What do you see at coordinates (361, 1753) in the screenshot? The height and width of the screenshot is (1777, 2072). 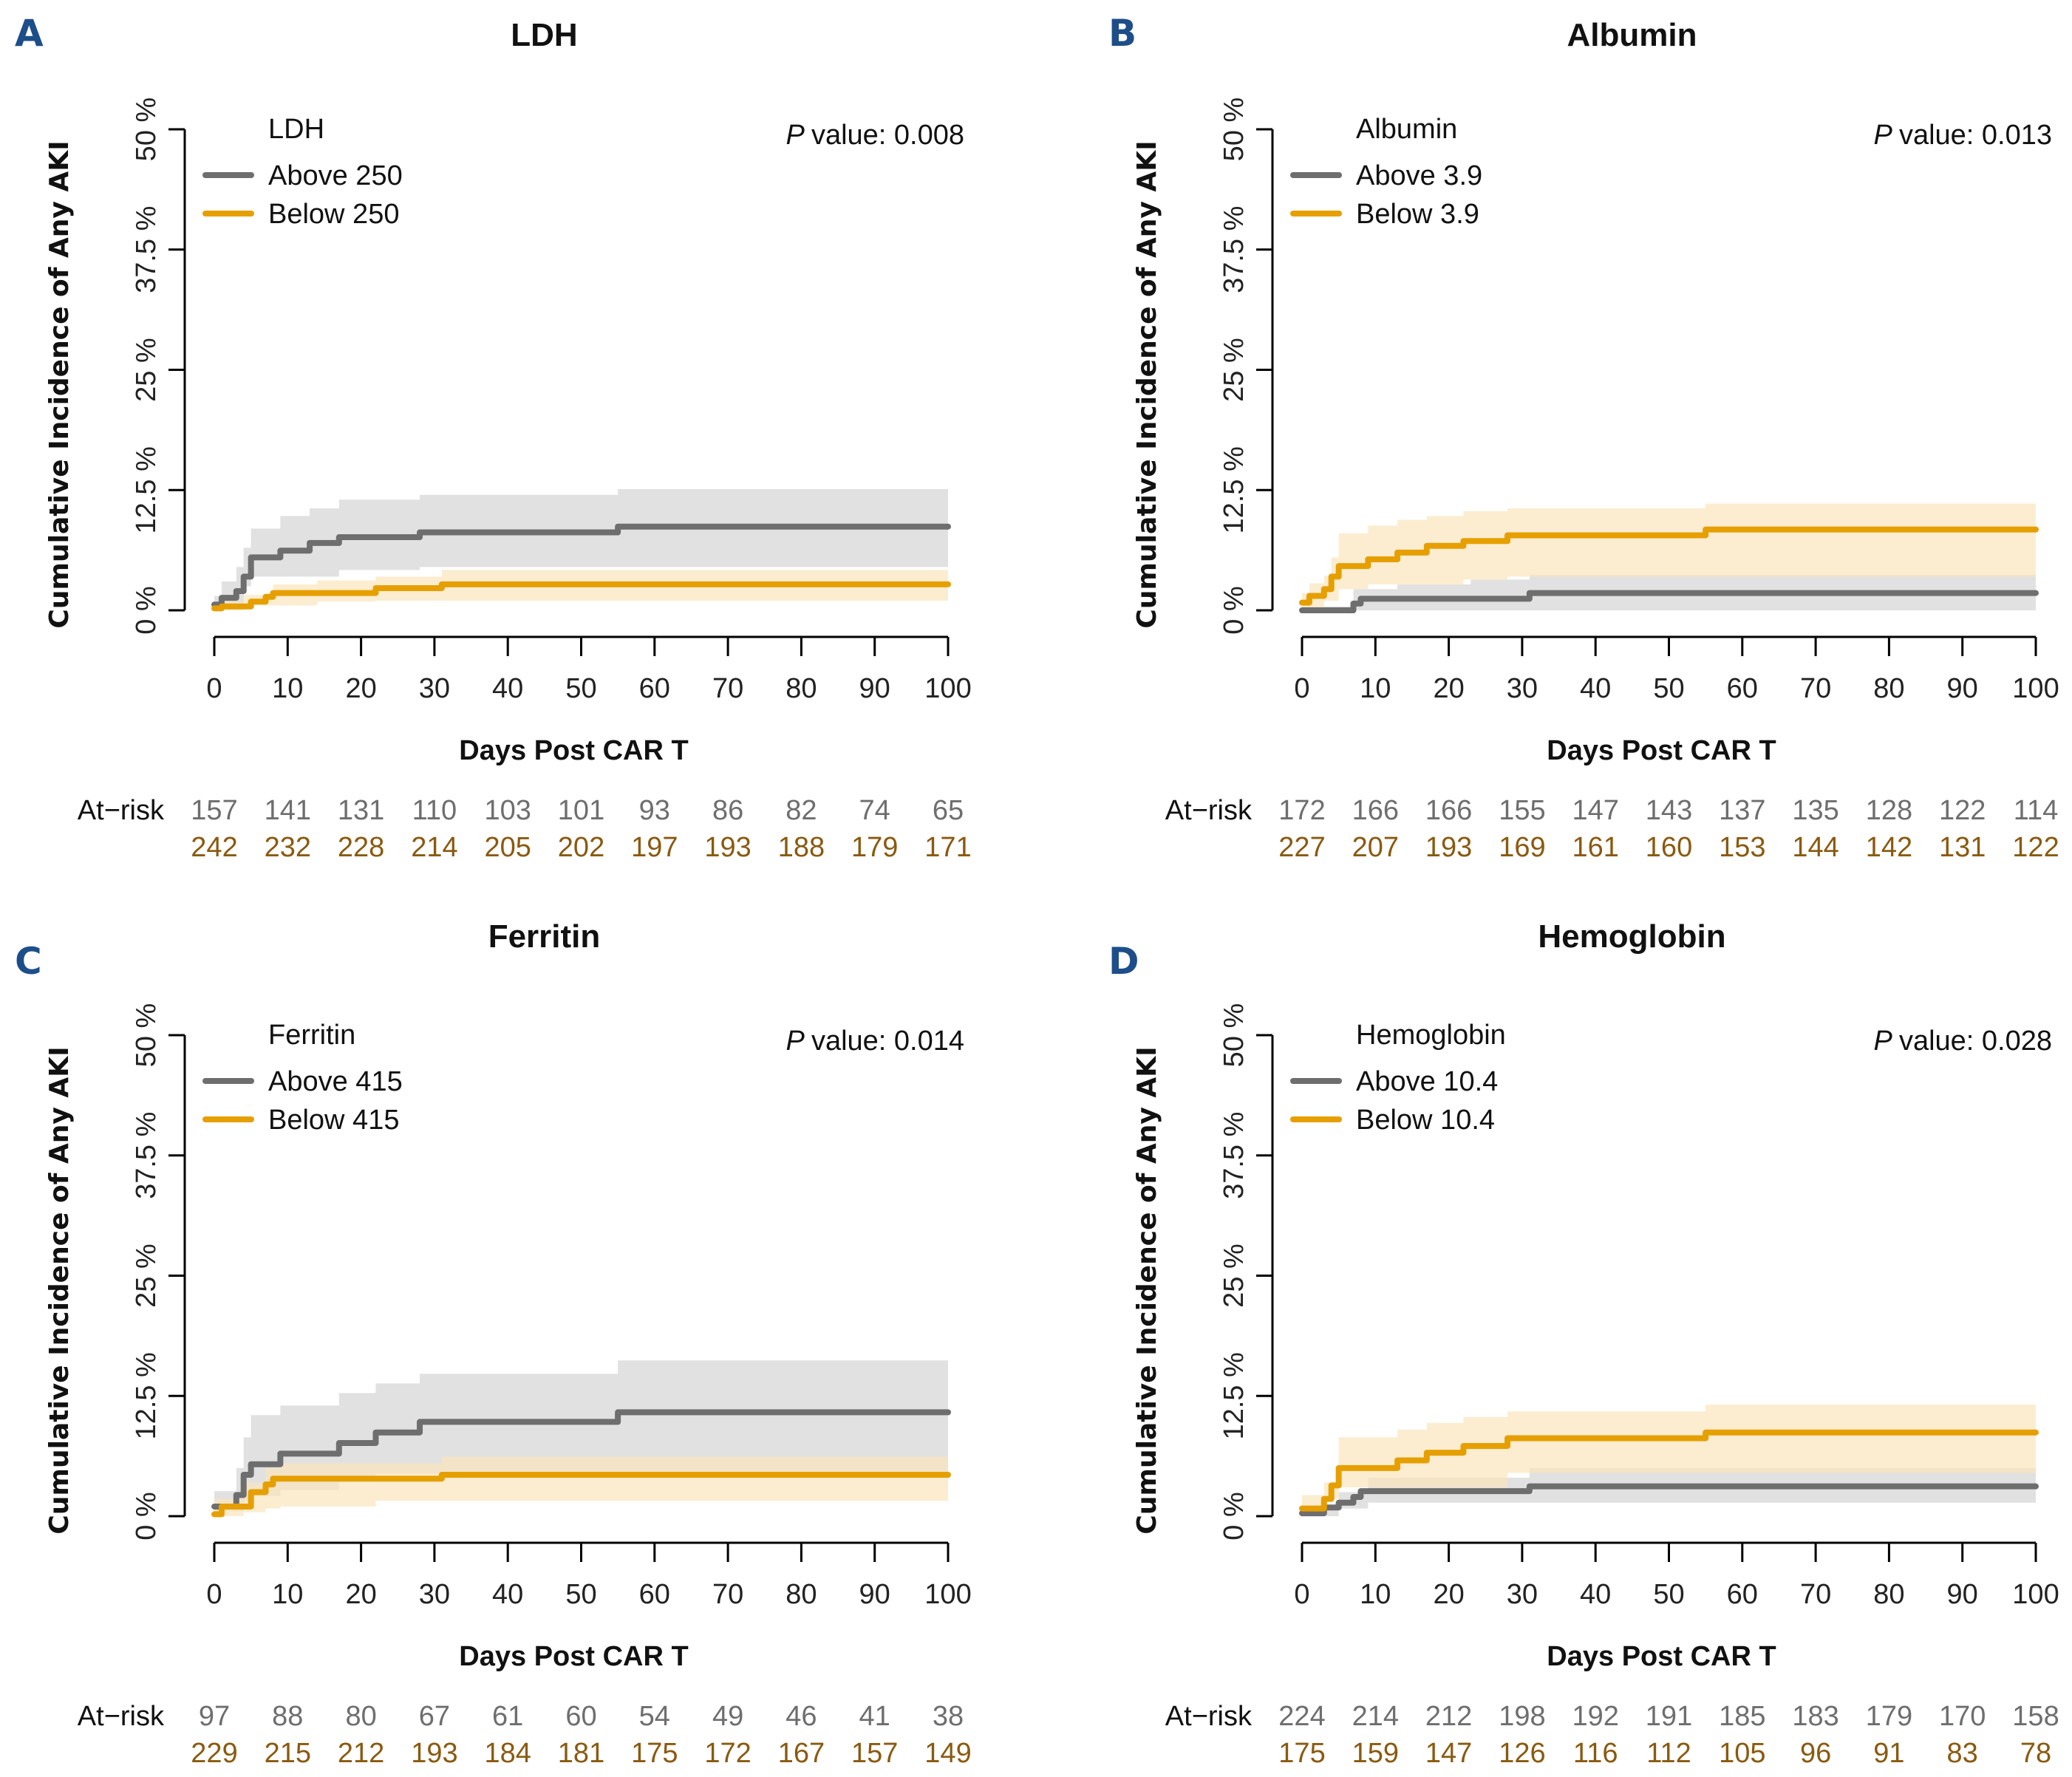 I see `at-risk-below: 212` at bounding box center [361, 1753].